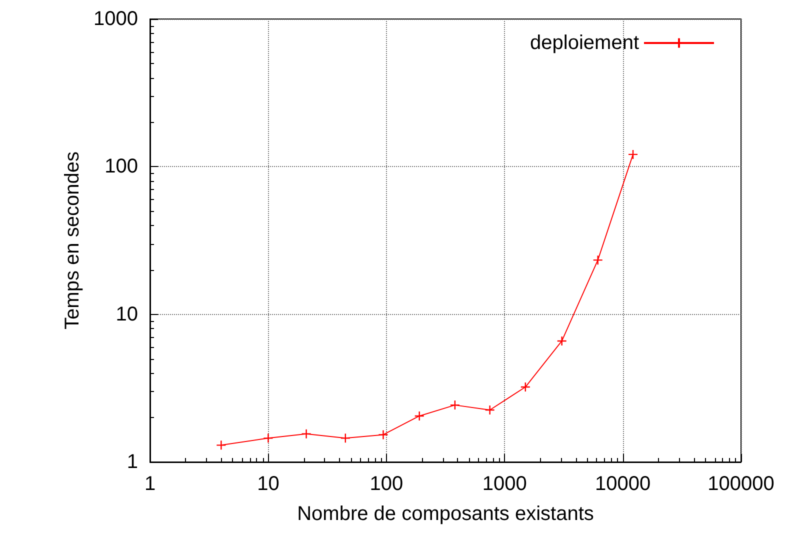 Image resolution: width=790 pixels, height=542 pixels. What do you see at coordinates (445, 514) in the screenshot?
I see `x-axis-title: Nombre de composants existants` at bounding box center [445, 514].